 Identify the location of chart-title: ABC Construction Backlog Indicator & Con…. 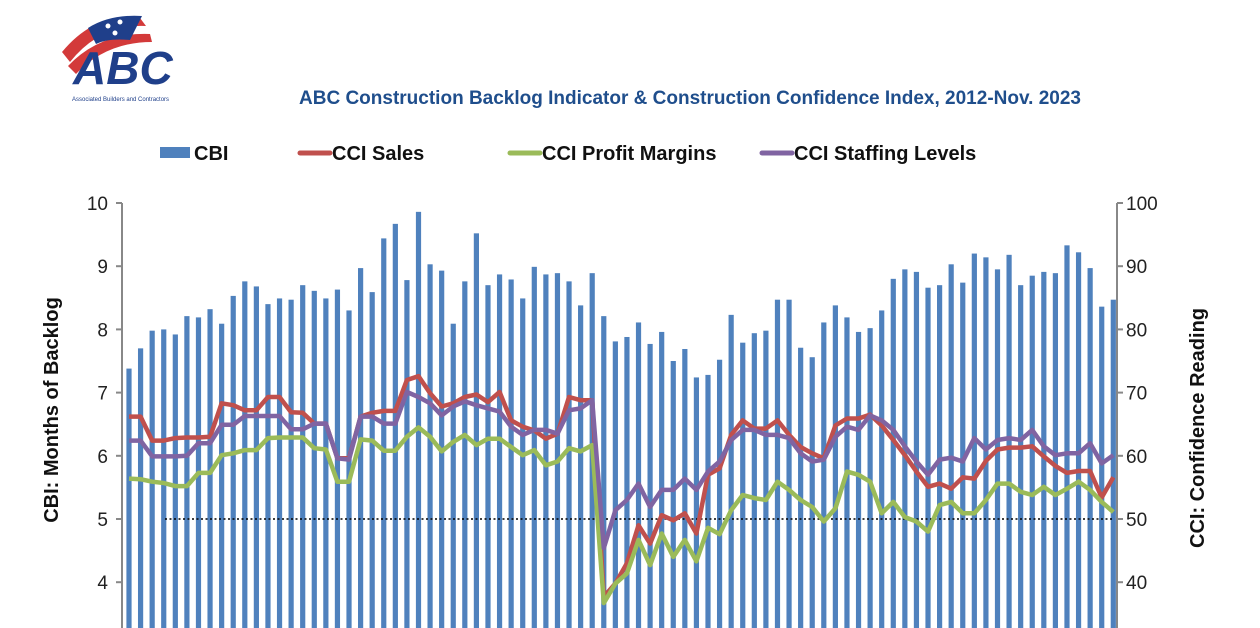
(690, 98).